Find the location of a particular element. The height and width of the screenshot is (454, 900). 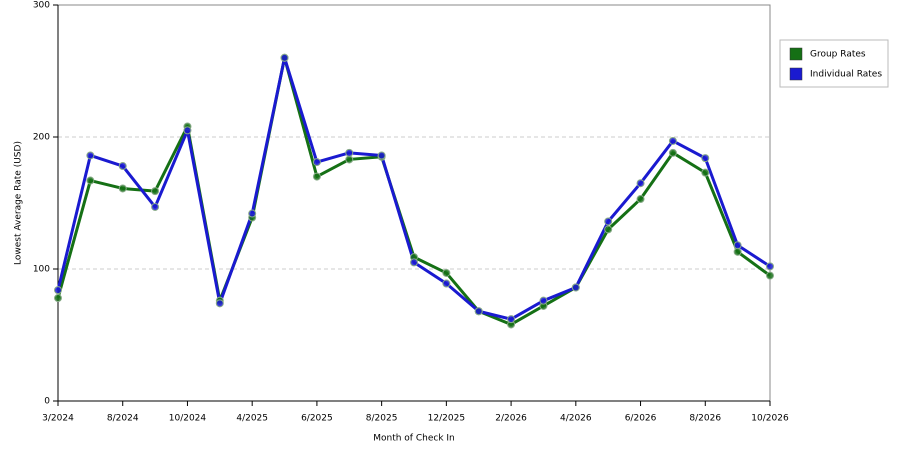

x-tick-label: 8/2026 is located at coordinates (705, 419).